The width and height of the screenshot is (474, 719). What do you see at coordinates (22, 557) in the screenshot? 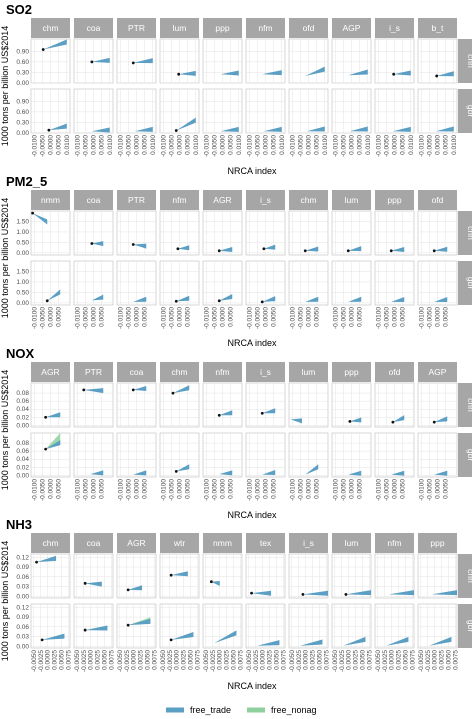
I see `y-tick-label: 0.12` at bounding box center [22, 557].